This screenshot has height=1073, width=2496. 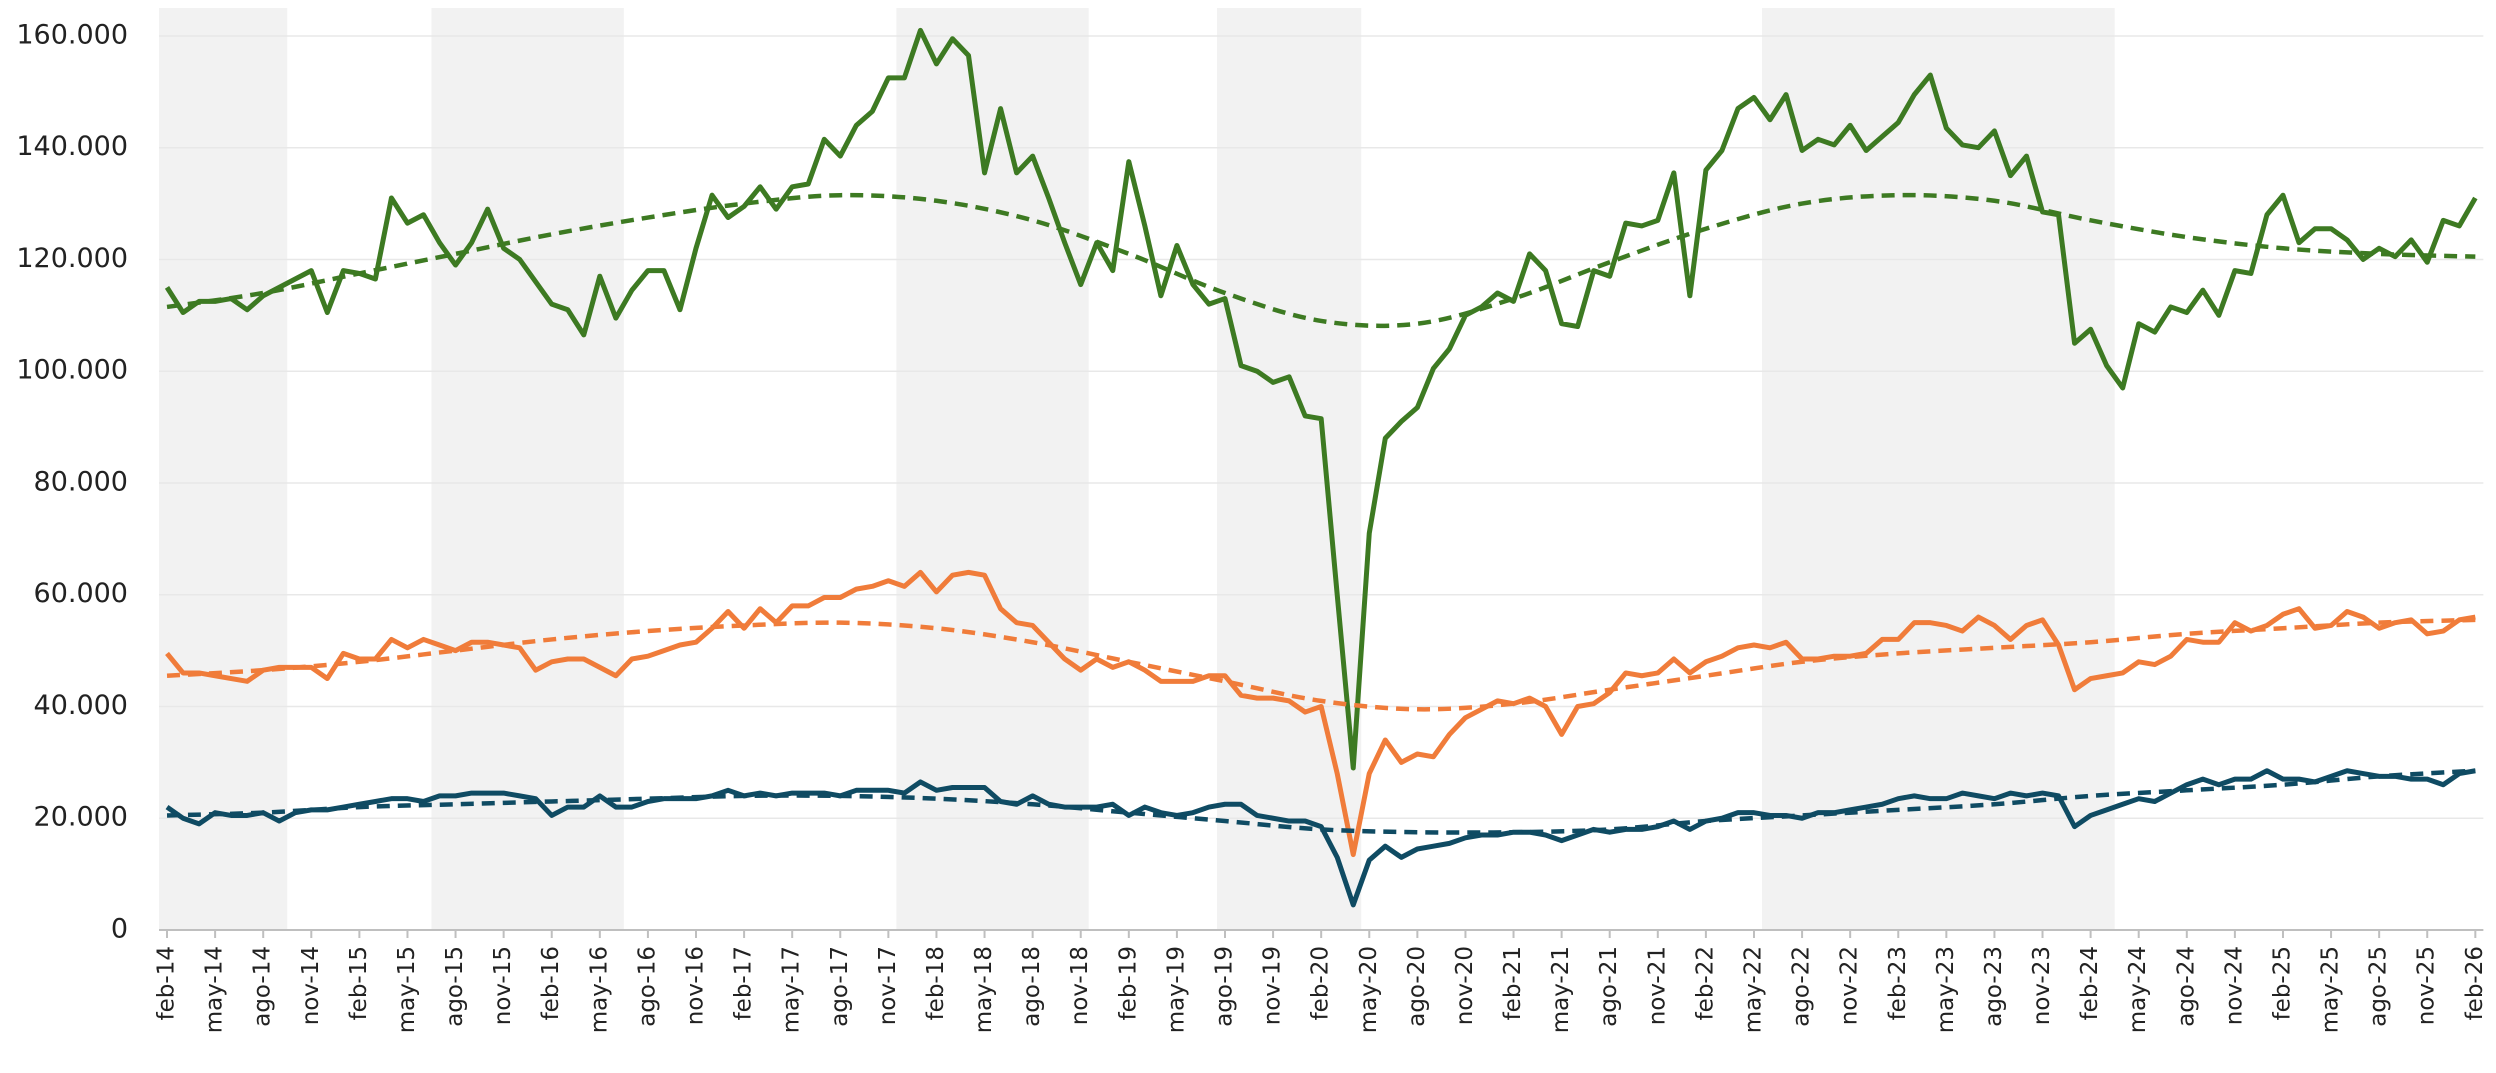 I want to click on x-tick-label: nov-18, so click(x=1080, y=985).